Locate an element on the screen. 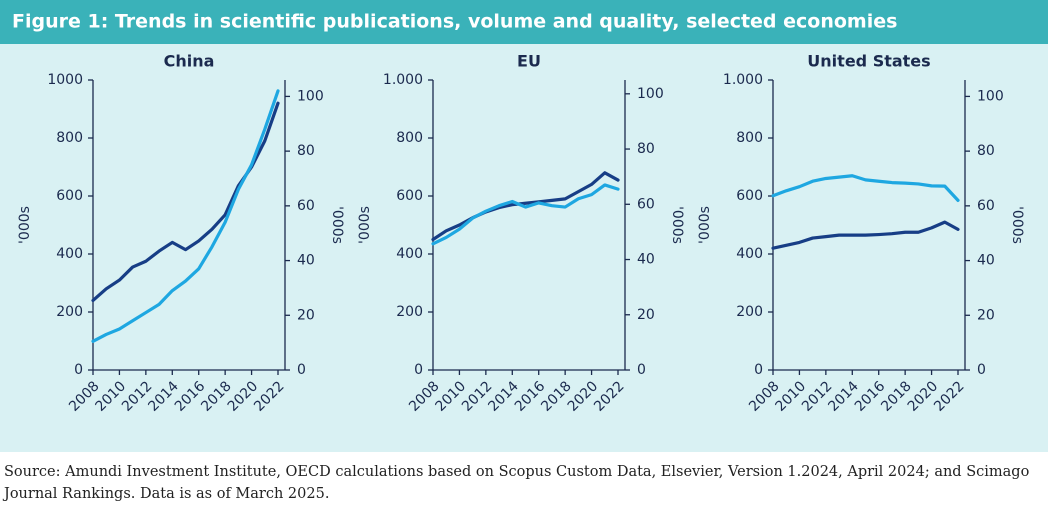  panel-title: United States is located at coordinates (868, 61).